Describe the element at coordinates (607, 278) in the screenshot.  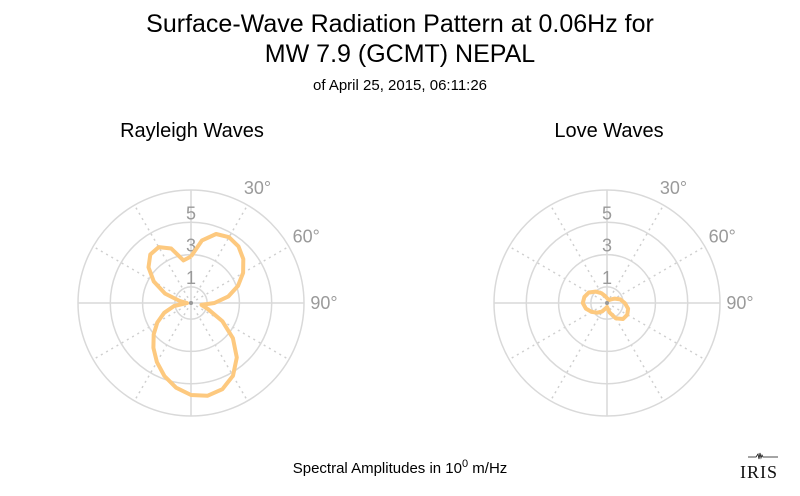
I see `love-radial-tick-label: 1` at that location.